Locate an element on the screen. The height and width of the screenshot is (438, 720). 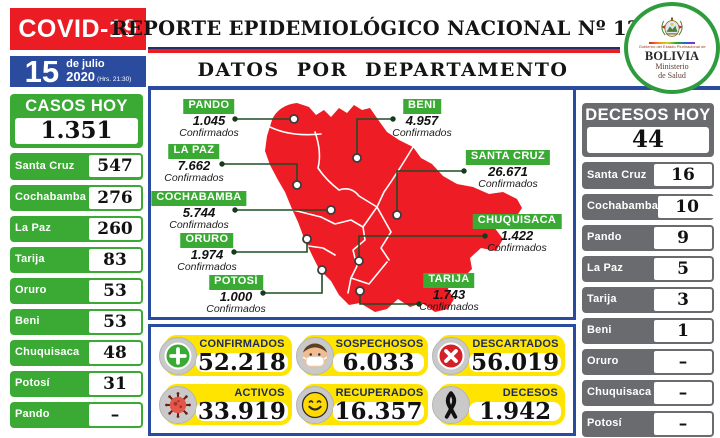
table-row: Pando 9 is located at coordinates (648, 237).